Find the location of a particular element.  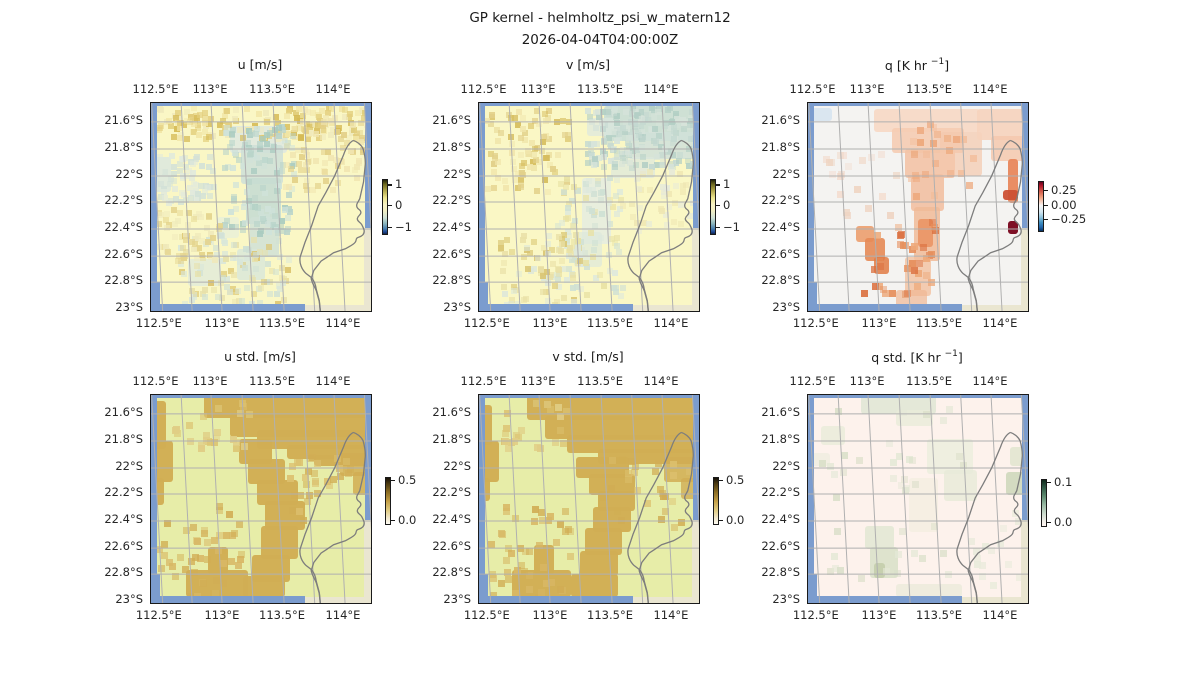

q-edge-ocean-left is located at coordinates (811, 207).